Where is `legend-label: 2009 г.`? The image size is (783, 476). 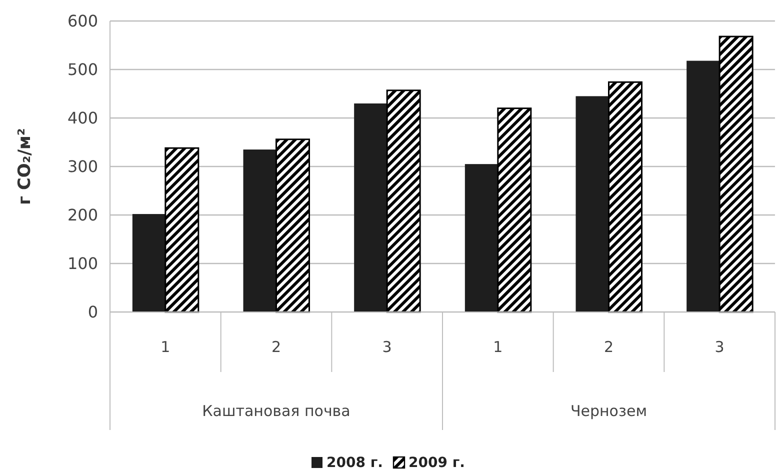
legend-label: 2009 г. is located at coordinates (436, 463).